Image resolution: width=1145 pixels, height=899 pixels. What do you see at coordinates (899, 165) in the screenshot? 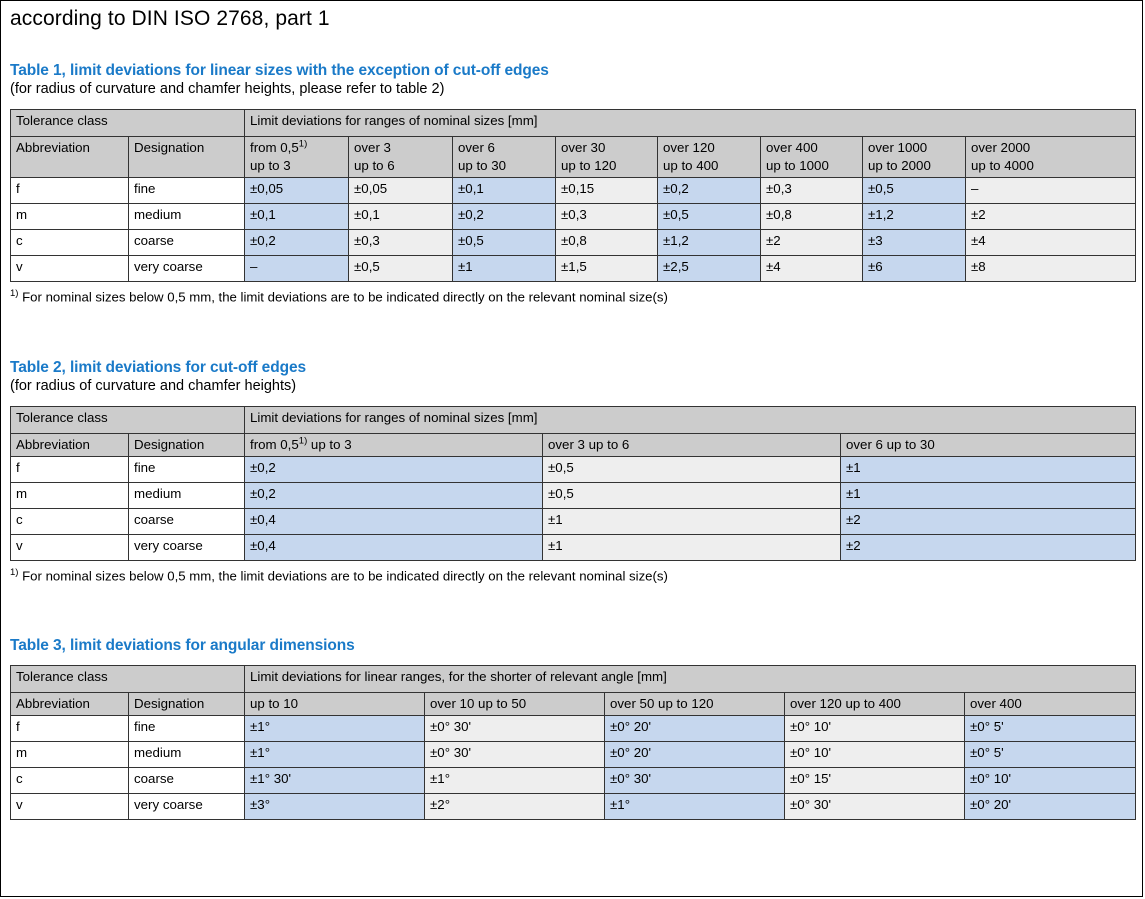
I see `range-line2: up to 2000` at bounding box center [899, 165].